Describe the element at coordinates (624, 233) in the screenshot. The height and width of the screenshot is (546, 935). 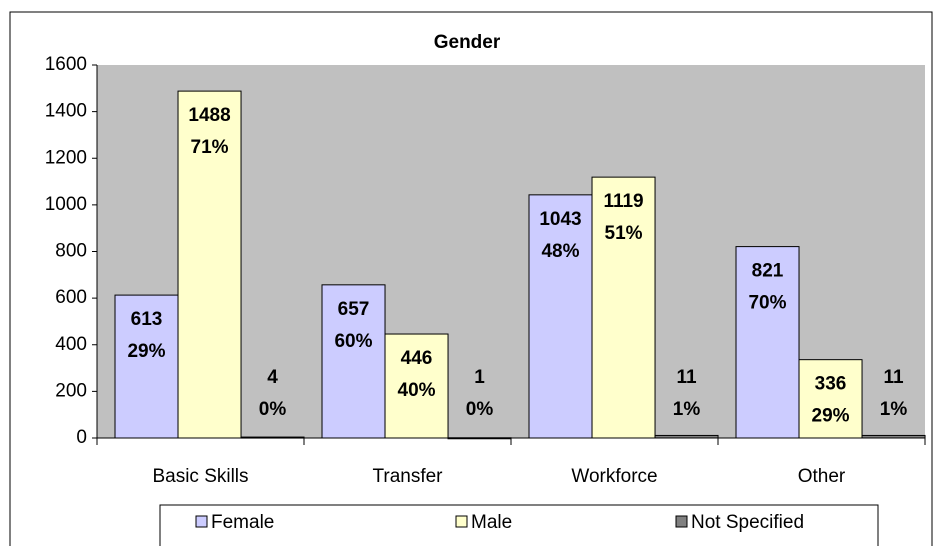
I see `percent-label: 51%` at that location.